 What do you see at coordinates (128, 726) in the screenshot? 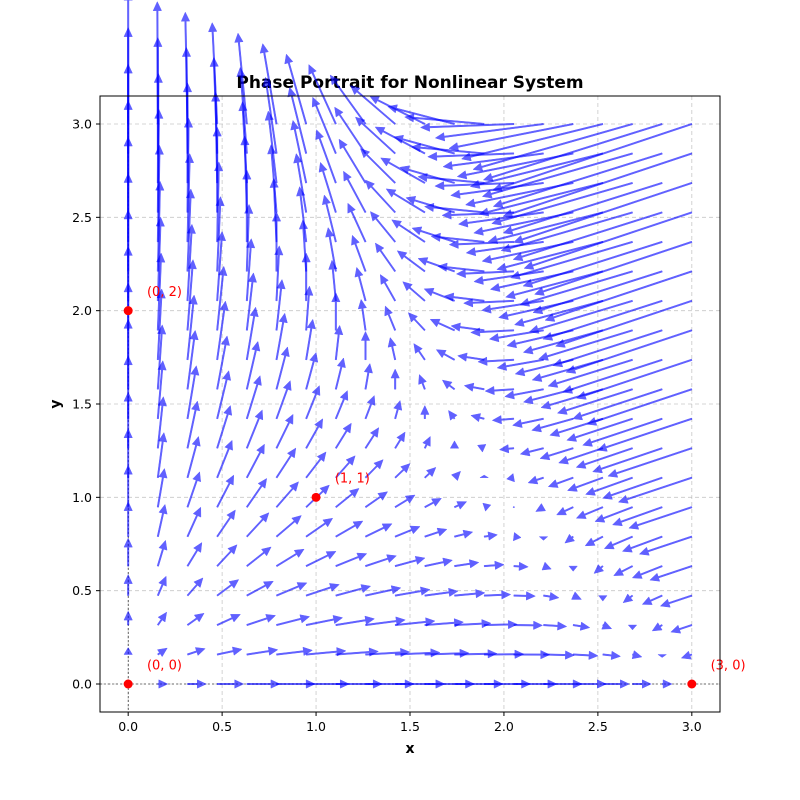
I see `x-tick-label: 0.0` at bounding box center [128, 726].